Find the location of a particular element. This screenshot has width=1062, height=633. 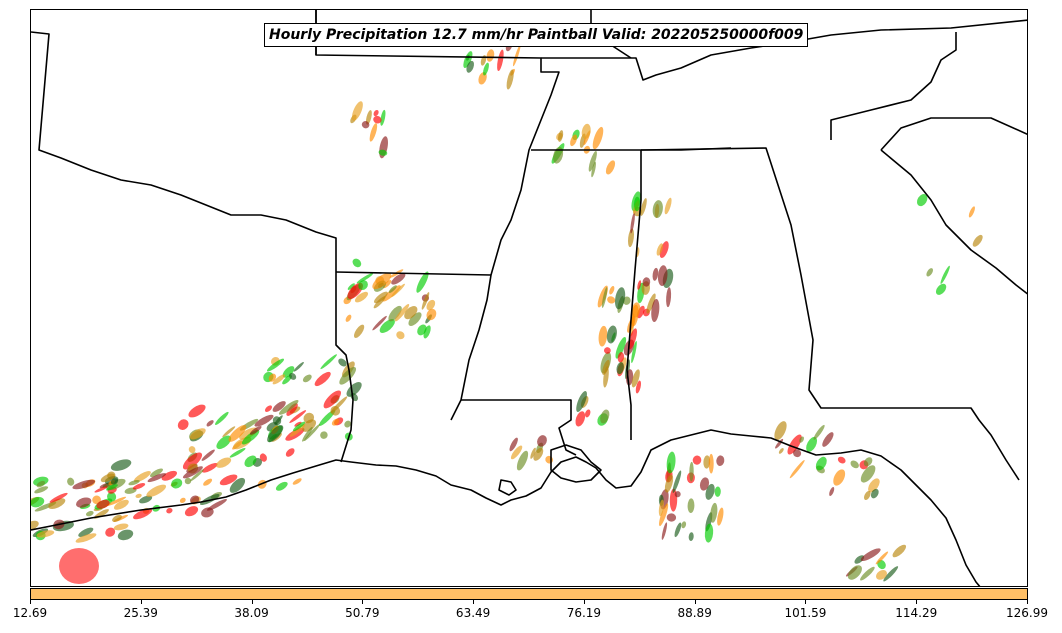

colorbar-tick-label: 38.09 is located at coordinates (251, 613).